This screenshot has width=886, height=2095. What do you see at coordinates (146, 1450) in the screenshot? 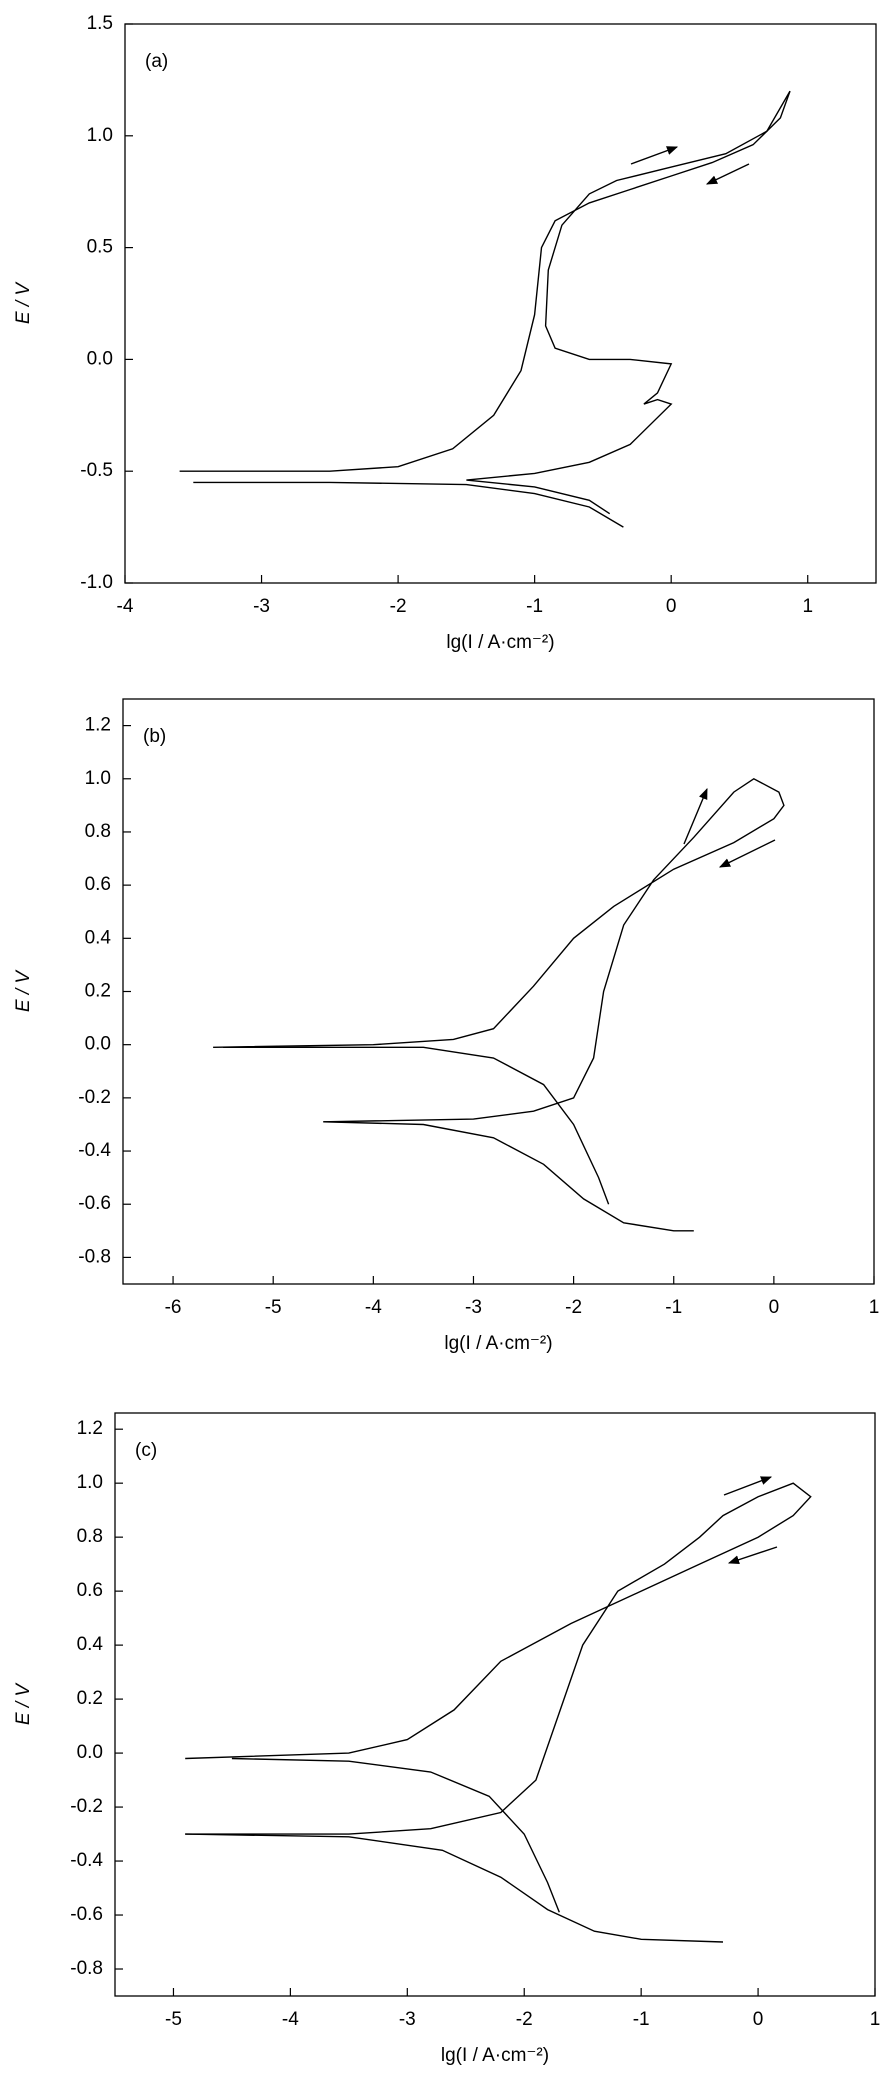
I see `panel-label: (c)` at bounding box center [146, 1450].